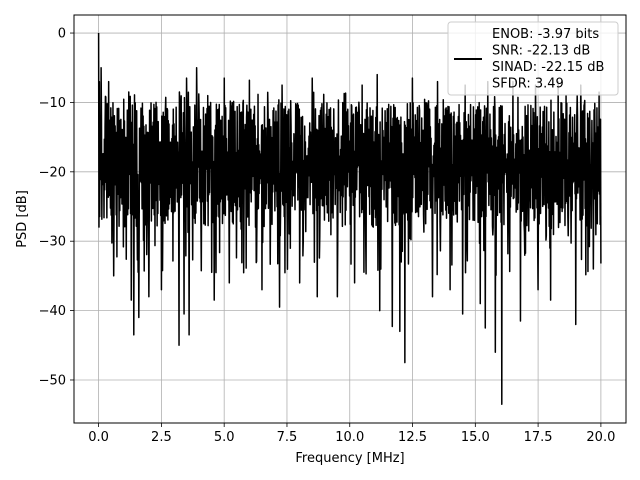  What do you see at coordinates (52, 380) in the screenshot?
I see `y-tick-label: −50` at bounding box center [52, 380].